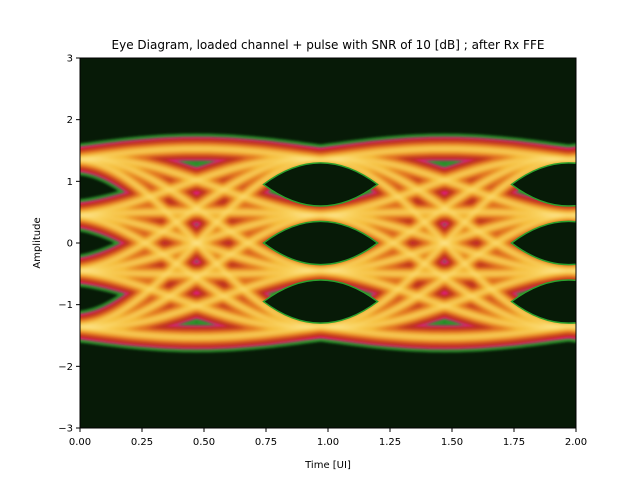  I want to click on x-tick-label: 2.00, so click(576, 442).